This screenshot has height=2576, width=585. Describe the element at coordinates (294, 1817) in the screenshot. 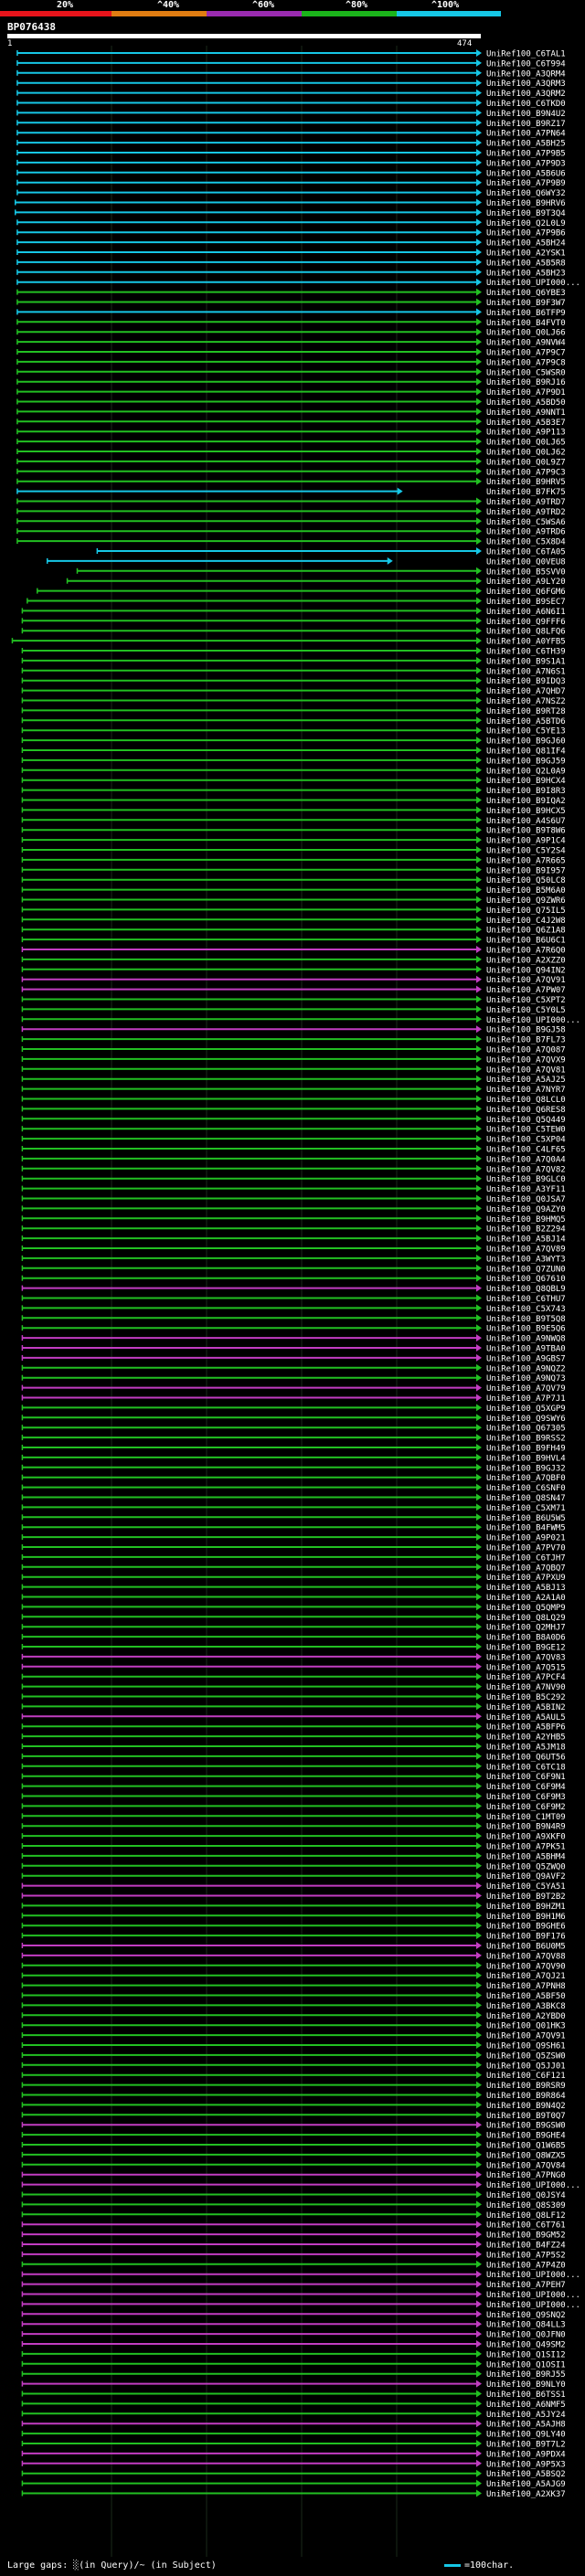

I see `hit-row: UniRef100_C1MT09` at that location.